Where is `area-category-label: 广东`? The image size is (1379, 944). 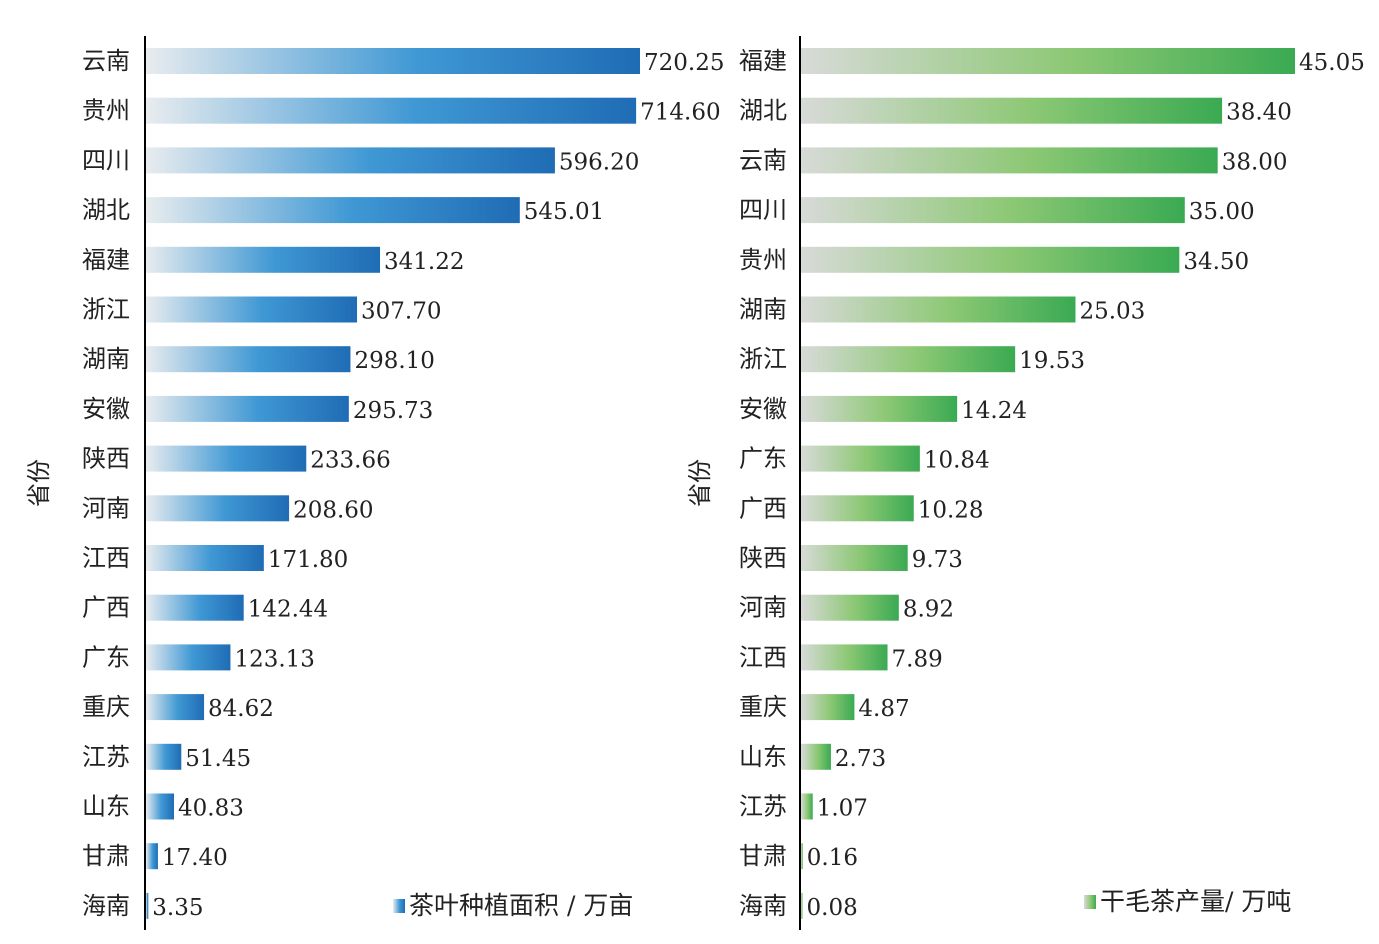 area-category-label: 广东 is located at coordinates (106, 657).